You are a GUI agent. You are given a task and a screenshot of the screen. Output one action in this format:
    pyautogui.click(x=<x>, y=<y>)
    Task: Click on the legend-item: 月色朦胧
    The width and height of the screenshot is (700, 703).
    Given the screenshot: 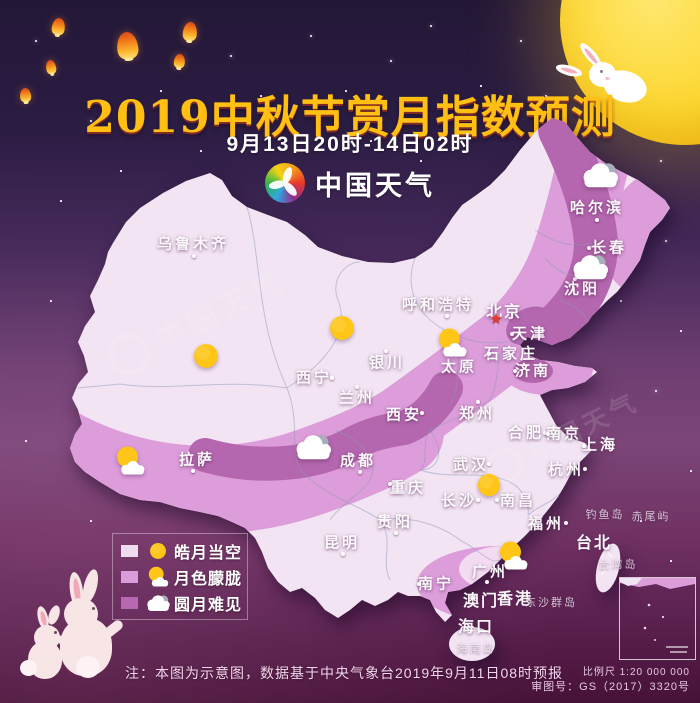 What is the action you would take?
    pyautogui.click(x=184, y=577)
    